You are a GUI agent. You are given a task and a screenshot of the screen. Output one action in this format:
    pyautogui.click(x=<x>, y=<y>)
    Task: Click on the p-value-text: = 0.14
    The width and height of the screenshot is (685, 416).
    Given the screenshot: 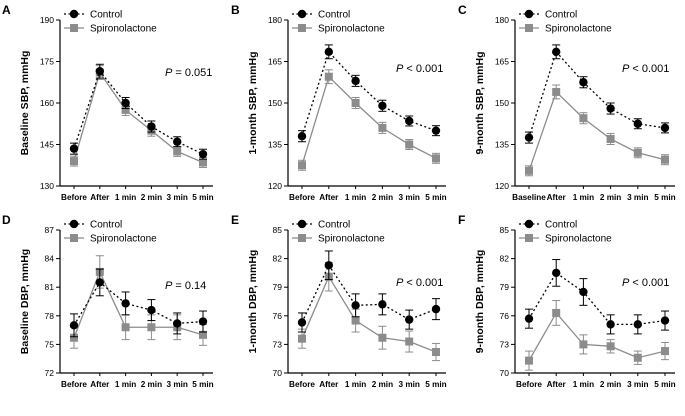 What is the action you would take?
    pyautogui.click(x=189, y=286)
    